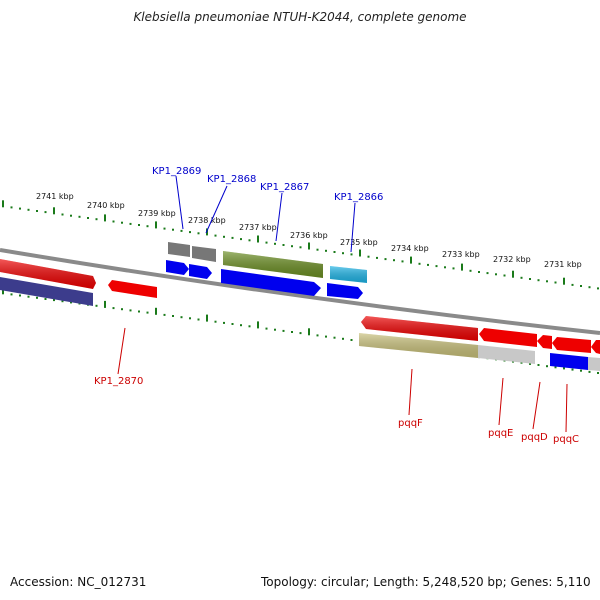  Describe the element at coordinates (179, 249) in the screenshot. I see `gene-grey-left` at that location.